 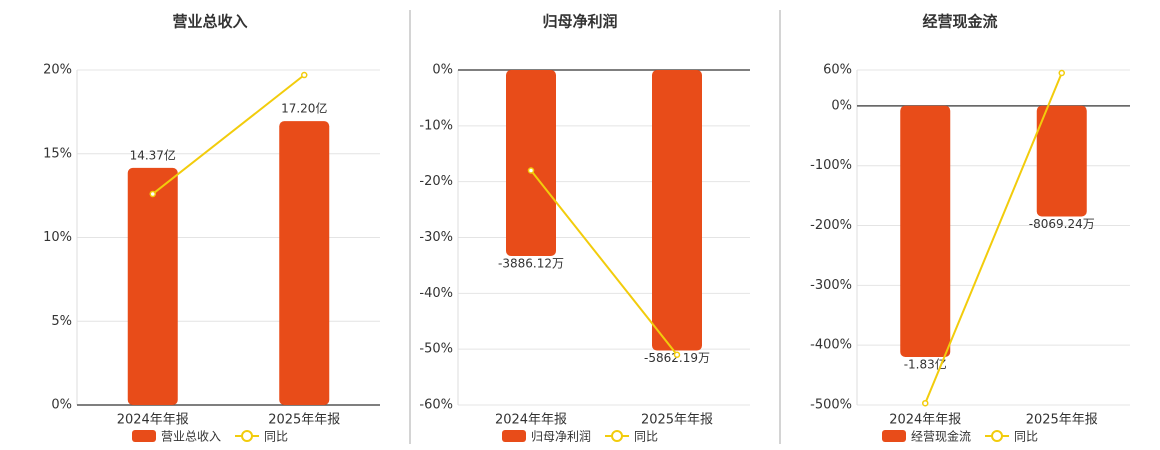 What do you see at coordinates (436, 293) in the screenshot?
I see `y-tick-label: -40%` at bounding box center [436, 293].